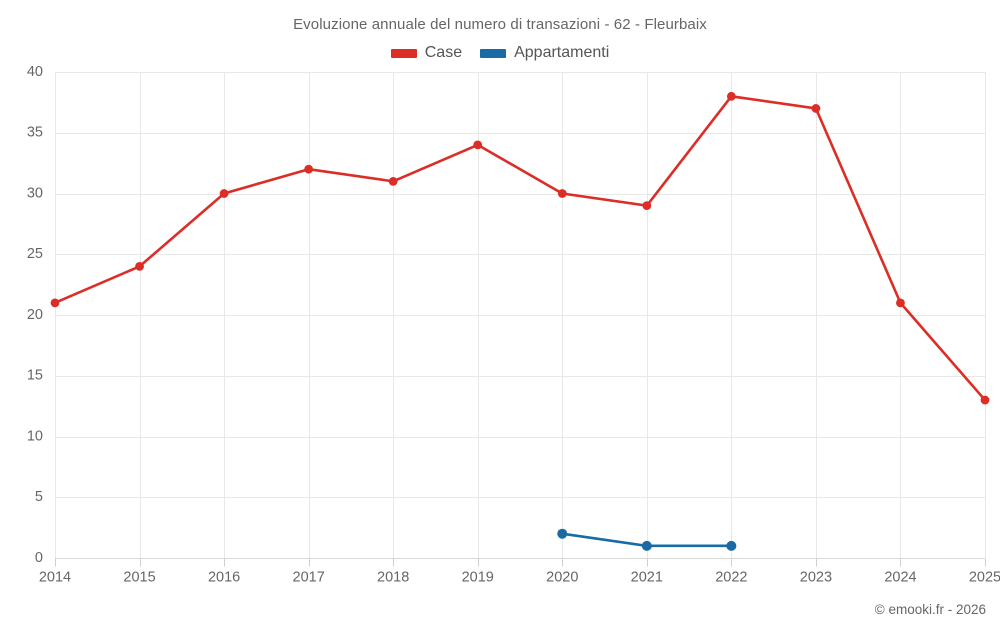 The height and width of the screenshot is (625, 1000). Describe the element at coordinates (39, 558) in the screenshot. I see `y-axis-tick-label: 0` at that location.